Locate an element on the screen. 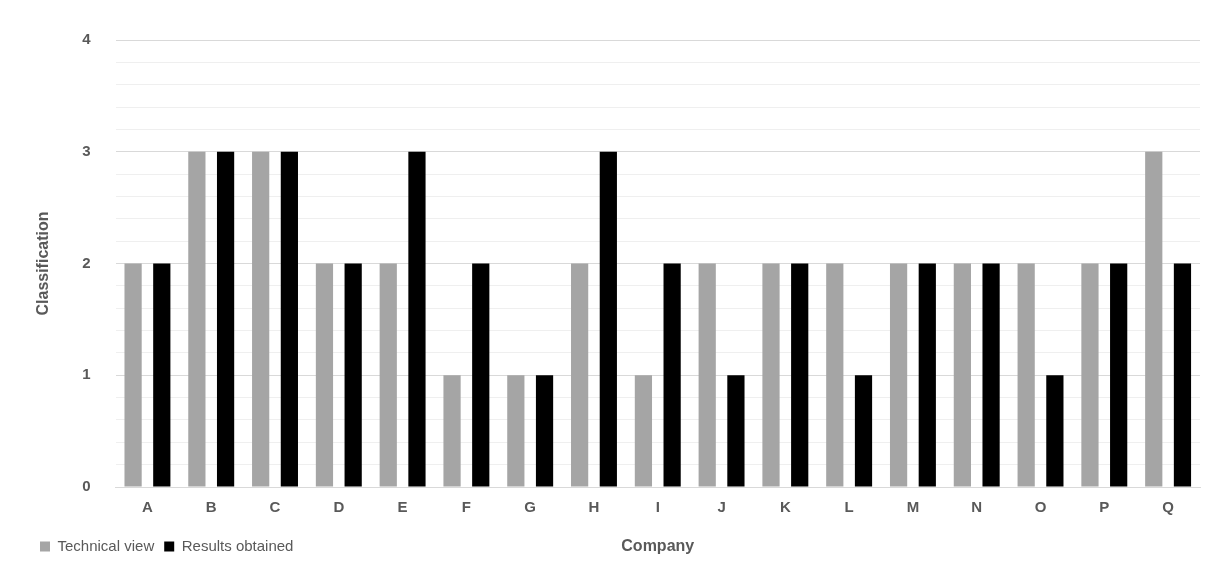 Image resolution: width=1220 pixels, height=569 pixels. x-tick-label: M is located at coordinates (913, 507).